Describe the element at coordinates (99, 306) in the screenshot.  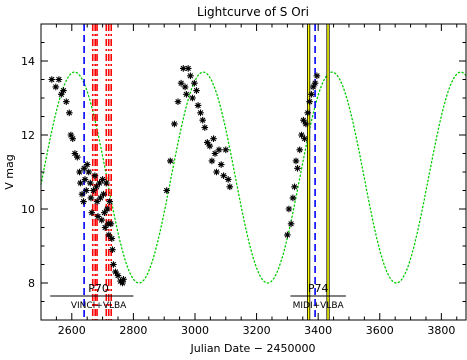
I see `epoch-instrument-label: VINCI+VLBA` at that location.